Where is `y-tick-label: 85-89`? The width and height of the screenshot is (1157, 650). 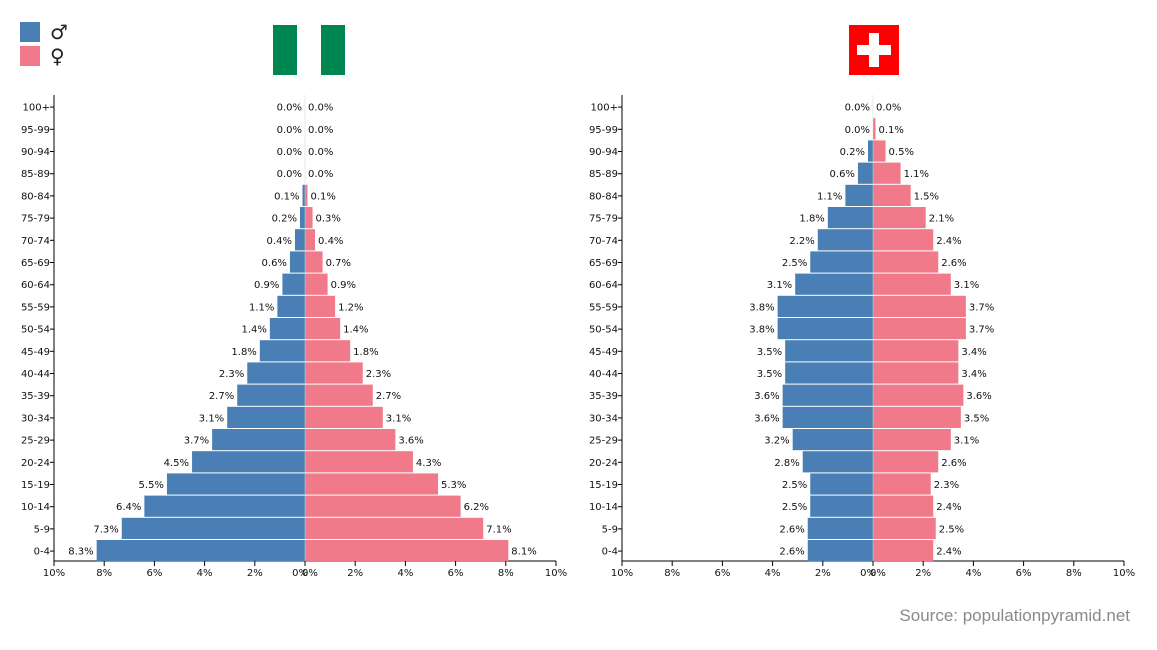 y-tick-label: 85-89 is located at coordinates (603, 174).